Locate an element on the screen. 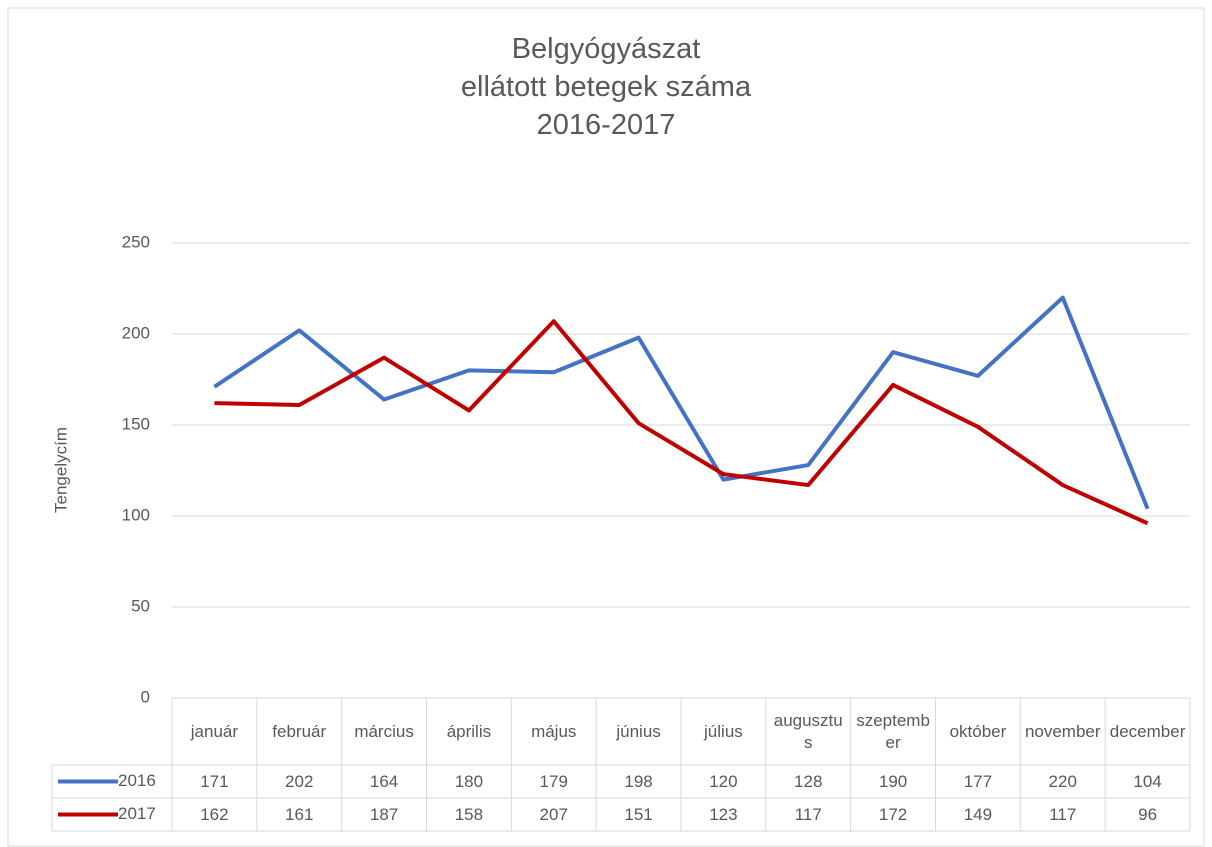 The height and width of the screenshot is (847, 1212). category-label: május is located at coordinates (554, 731).